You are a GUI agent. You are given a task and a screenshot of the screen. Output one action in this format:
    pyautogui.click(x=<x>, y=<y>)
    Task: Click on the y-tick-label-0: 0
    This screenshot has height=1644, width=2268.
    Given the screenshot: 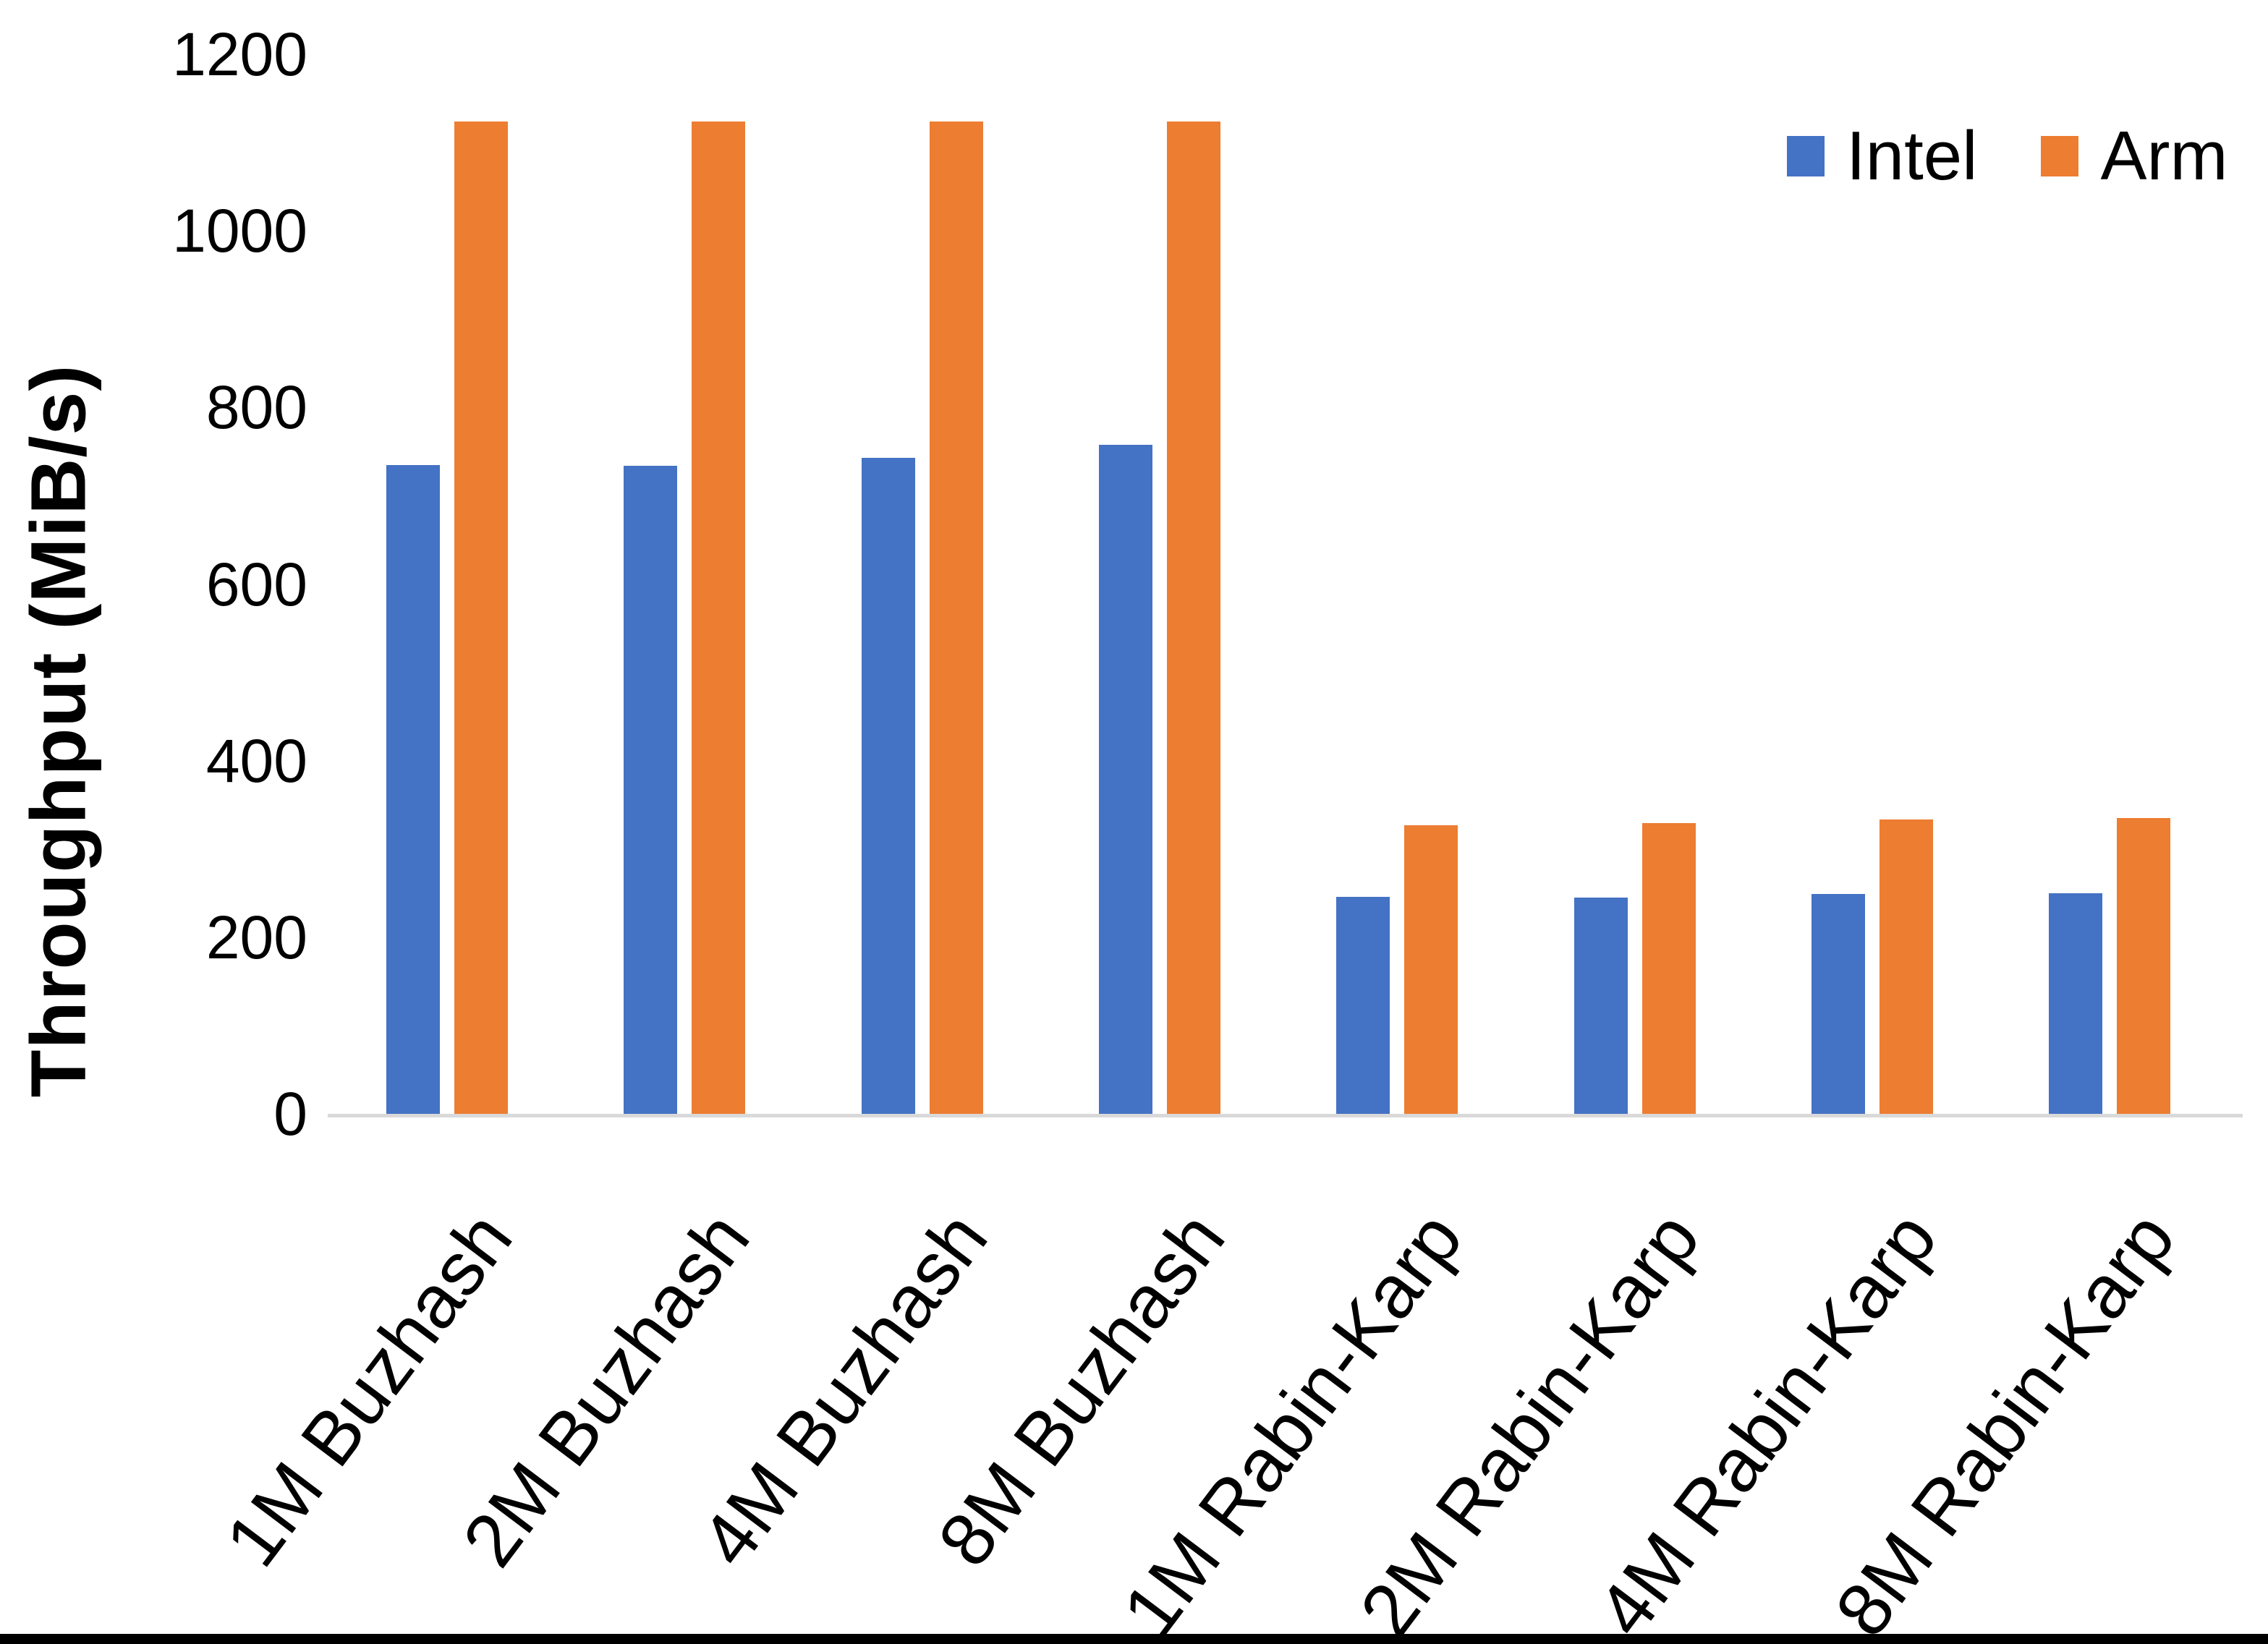 What is the action you would take?
    pyautogui.click(x=290, y=1114)
    